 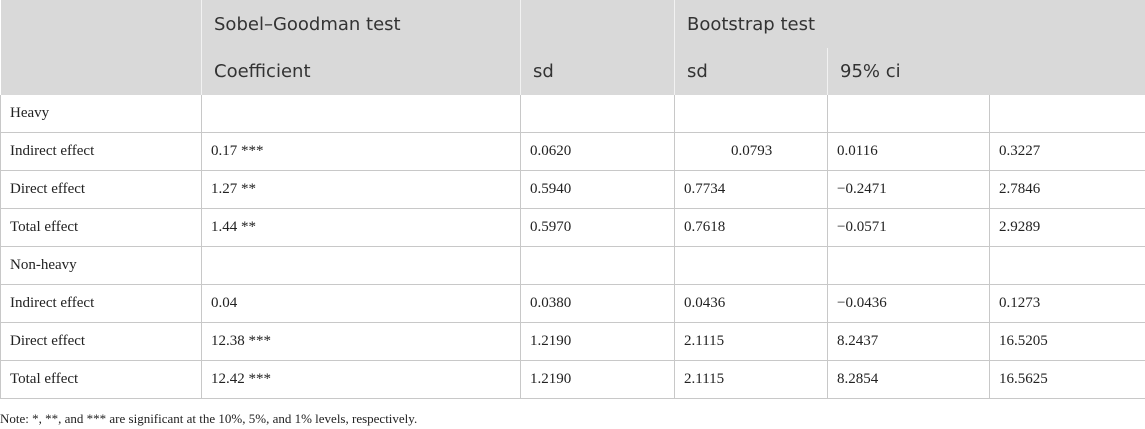 What do you see at coordinates (751, 151) in the screenshot?
I see `bootstrap-sd-cell: 0.0793` at bounding box center [751, 151].